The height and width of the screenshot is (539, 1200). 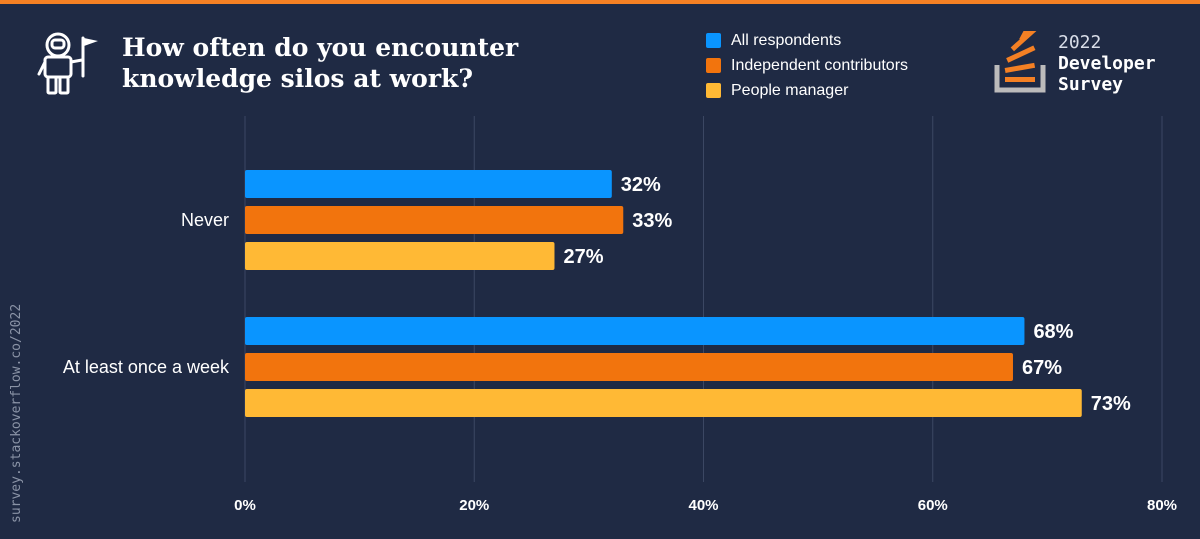 What do you see at coordinates (434, 220) in the screenshot?
I see `bar-never-independent-contributors` at bounding box center [434, 220].